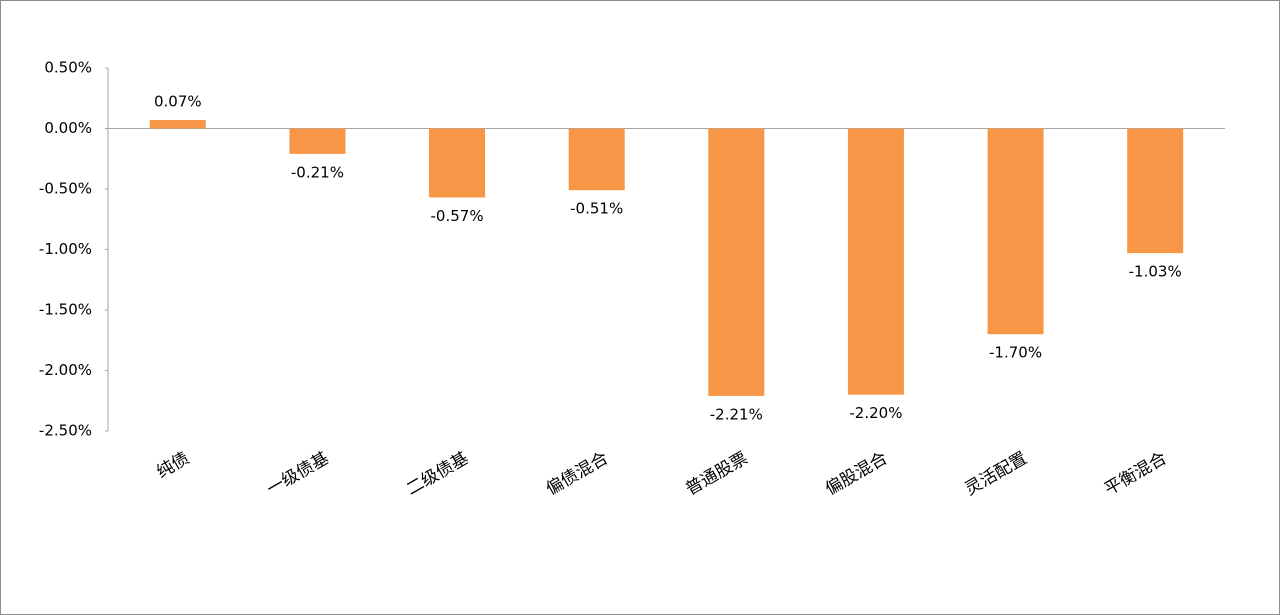  What do you see at coordinates (65, 310) in the screenshot?
I see `y-tick-label: -1.50%` at bounding box center [65, 310].